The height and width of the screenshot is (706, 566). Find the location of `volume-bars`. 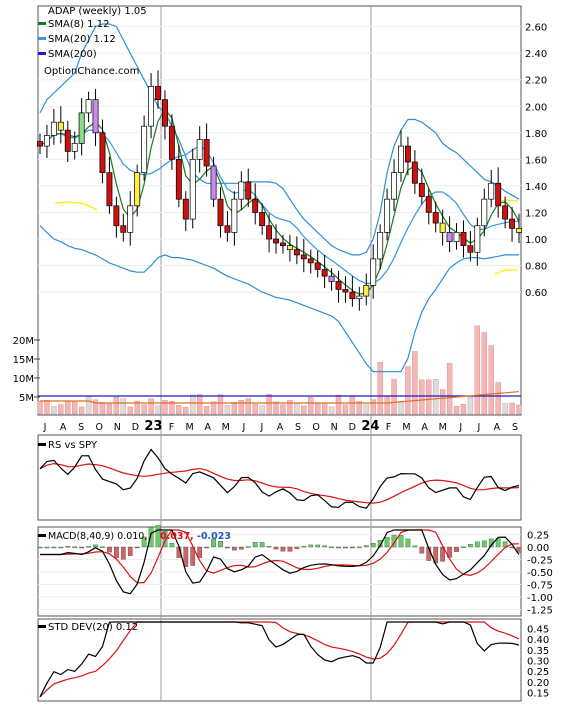

volume-bars is located at coordinates (279, 370).